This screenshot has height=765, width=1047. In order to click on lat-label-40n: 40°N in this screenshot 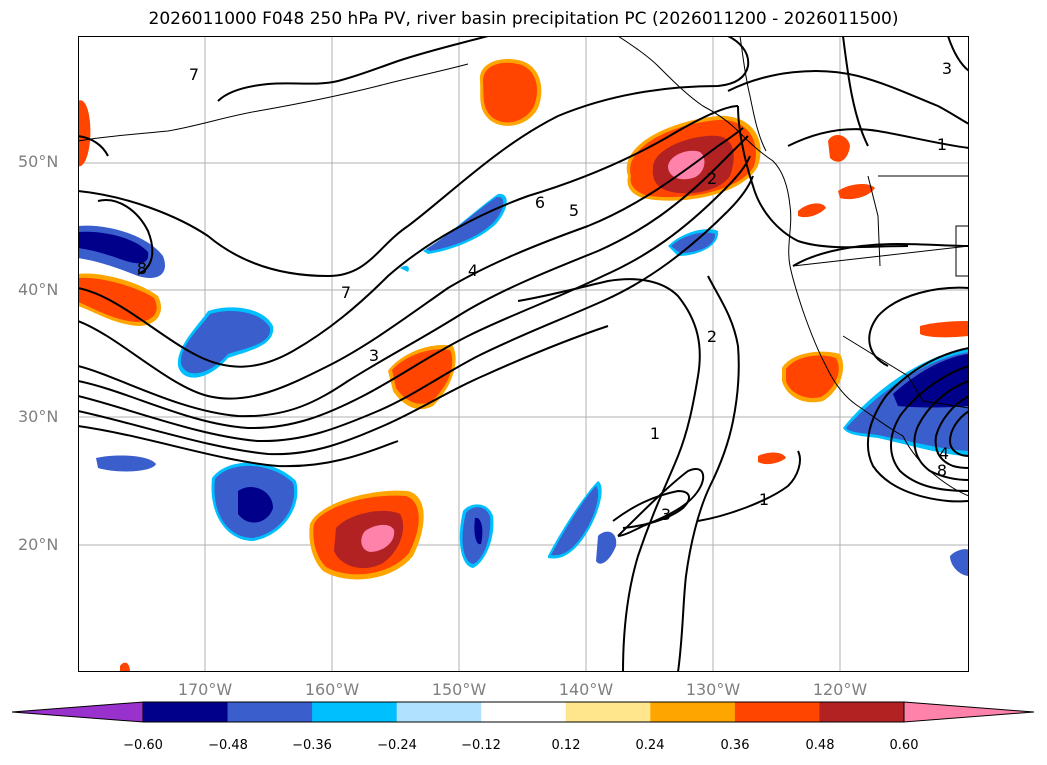, I will do `click(38, 289)`.